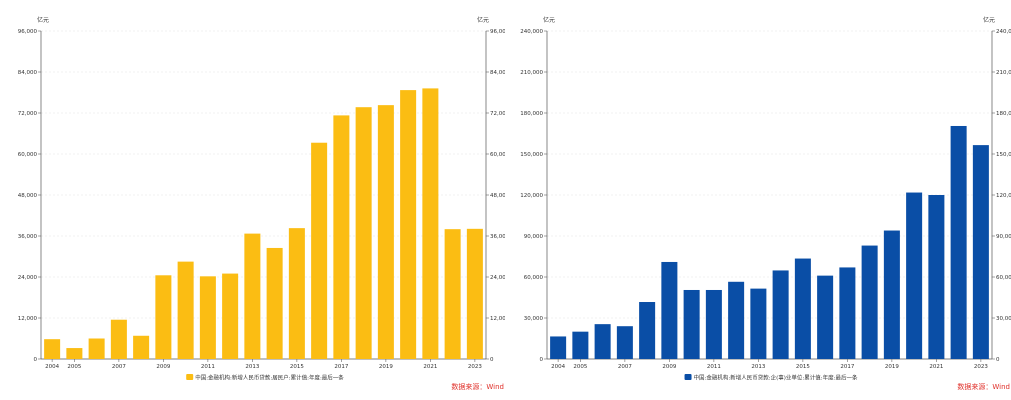  Describe the element at coordinates (52, 349) in the screenshot. I see `bar-2004` at that location.